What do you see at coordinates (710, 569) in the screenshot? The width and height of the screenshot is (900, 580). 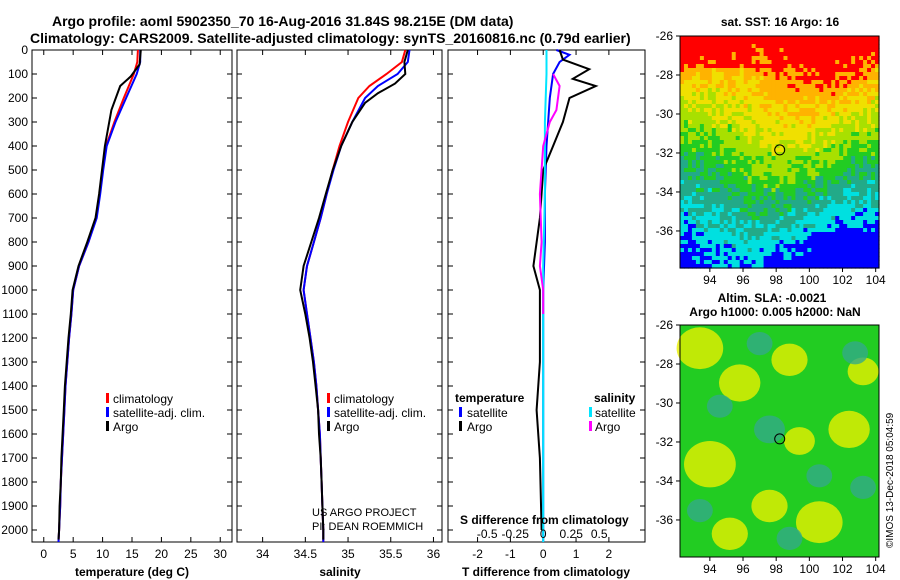 I see `map-x-tick-label: 94` at bounding box center [710, 569].